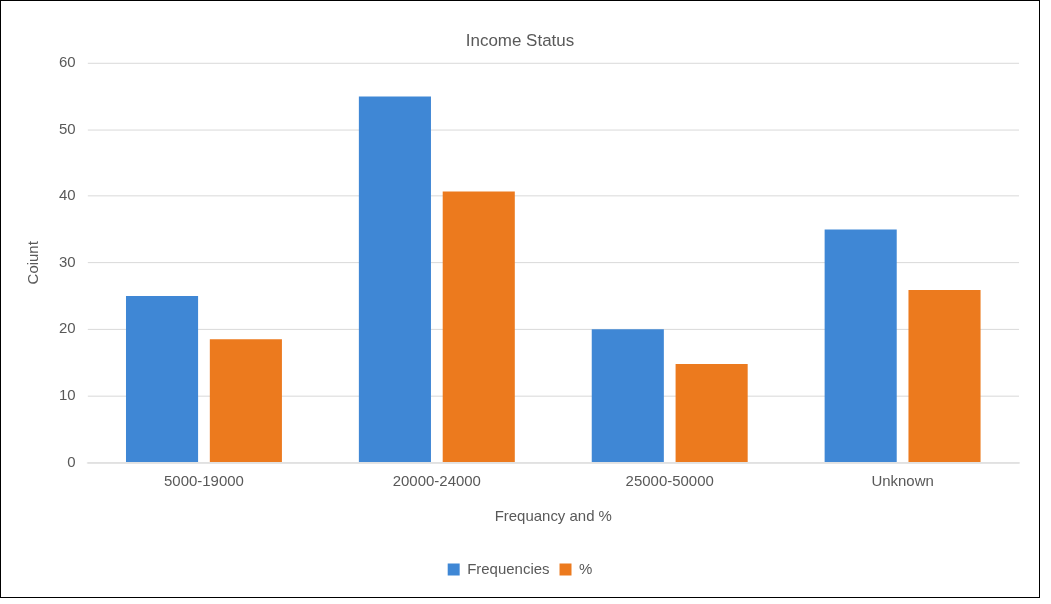 This screenshot has height=604, width=1051. I want to click on legend-label: %, so click(585, 568).